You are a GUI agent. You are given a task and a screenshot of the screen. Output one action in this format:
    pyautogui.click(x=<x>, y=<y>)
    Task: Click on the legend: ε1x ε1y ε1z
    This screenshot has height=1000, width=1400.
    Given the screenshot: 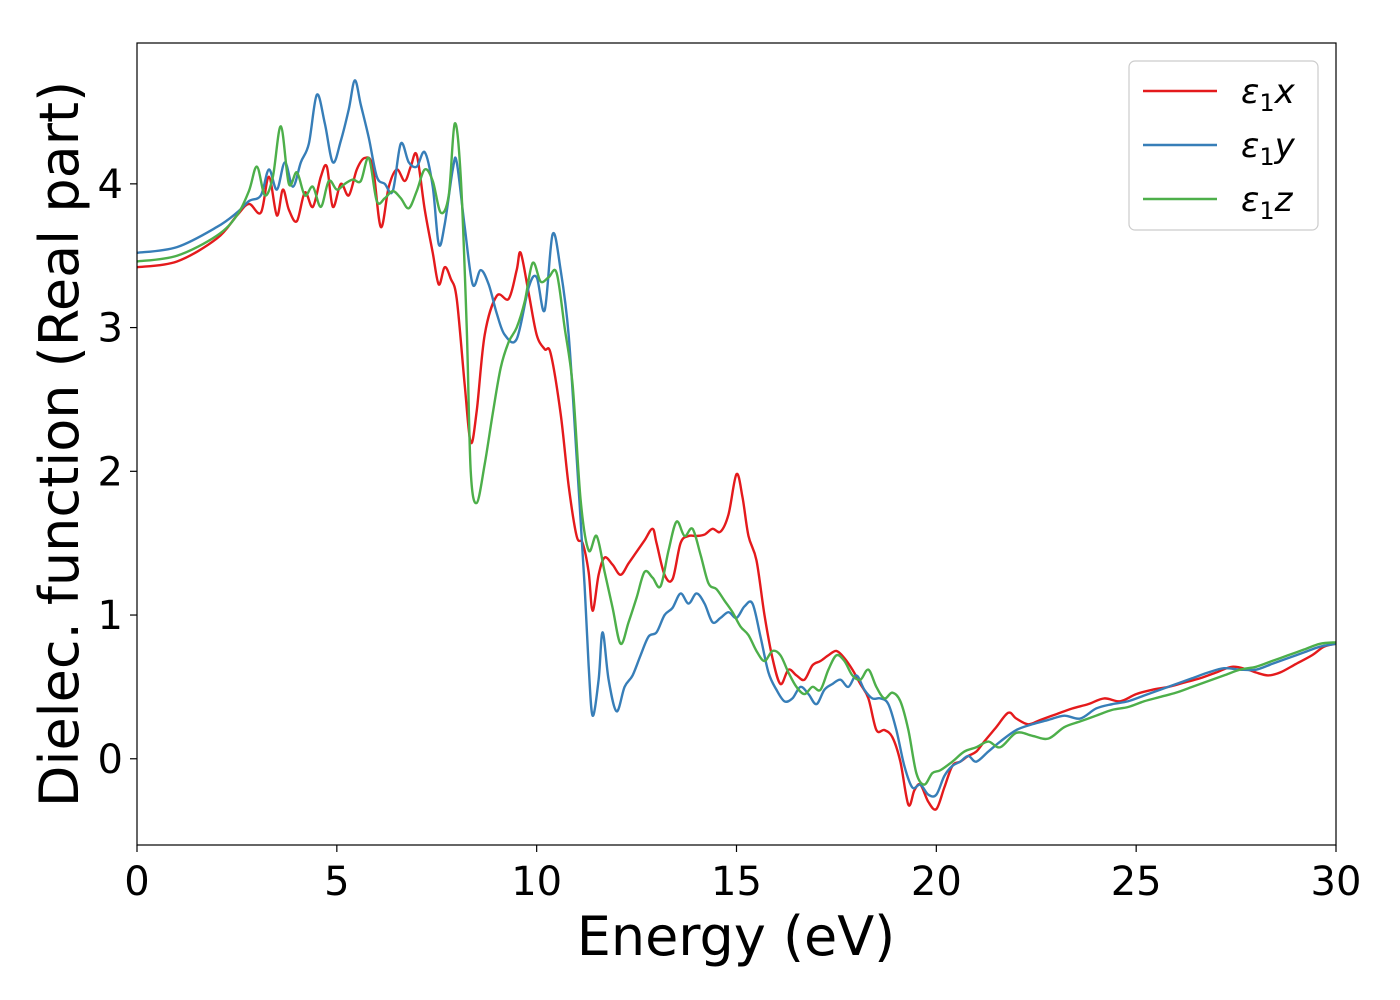 What is the action you would take?
    pyautogui.click(x=1223, y=145)
    